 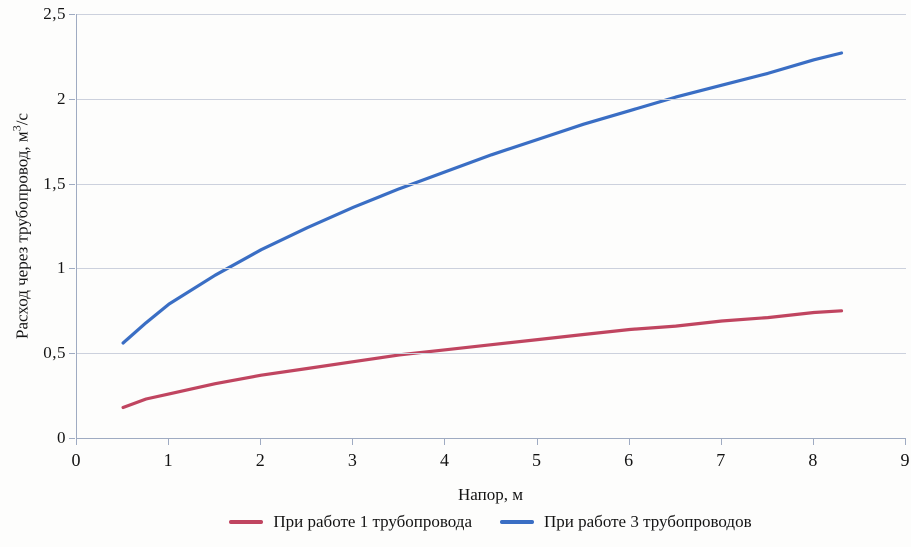 What do you see at coordinates (76, 460) in the screenshot?
I see `x-tick-label: 0` at bounding box center [76, 460].